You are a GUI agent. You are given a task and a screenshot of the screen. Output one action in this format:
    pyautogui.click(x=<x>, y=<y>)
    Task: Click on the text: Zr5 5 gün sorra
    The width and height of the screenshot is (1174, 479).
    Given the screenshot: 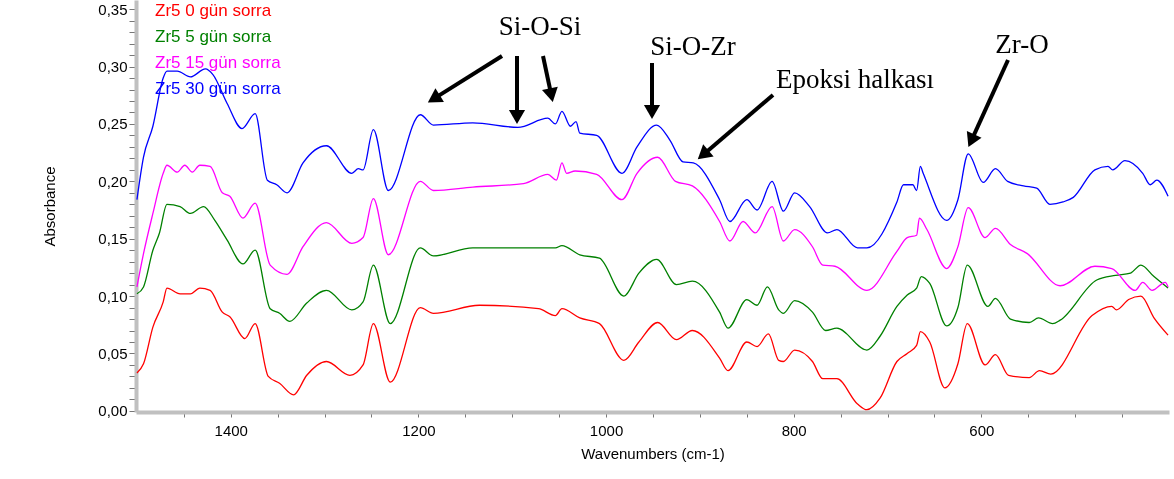 What is the action you would take?
    pyautogui.click(x=213, y=36)
    